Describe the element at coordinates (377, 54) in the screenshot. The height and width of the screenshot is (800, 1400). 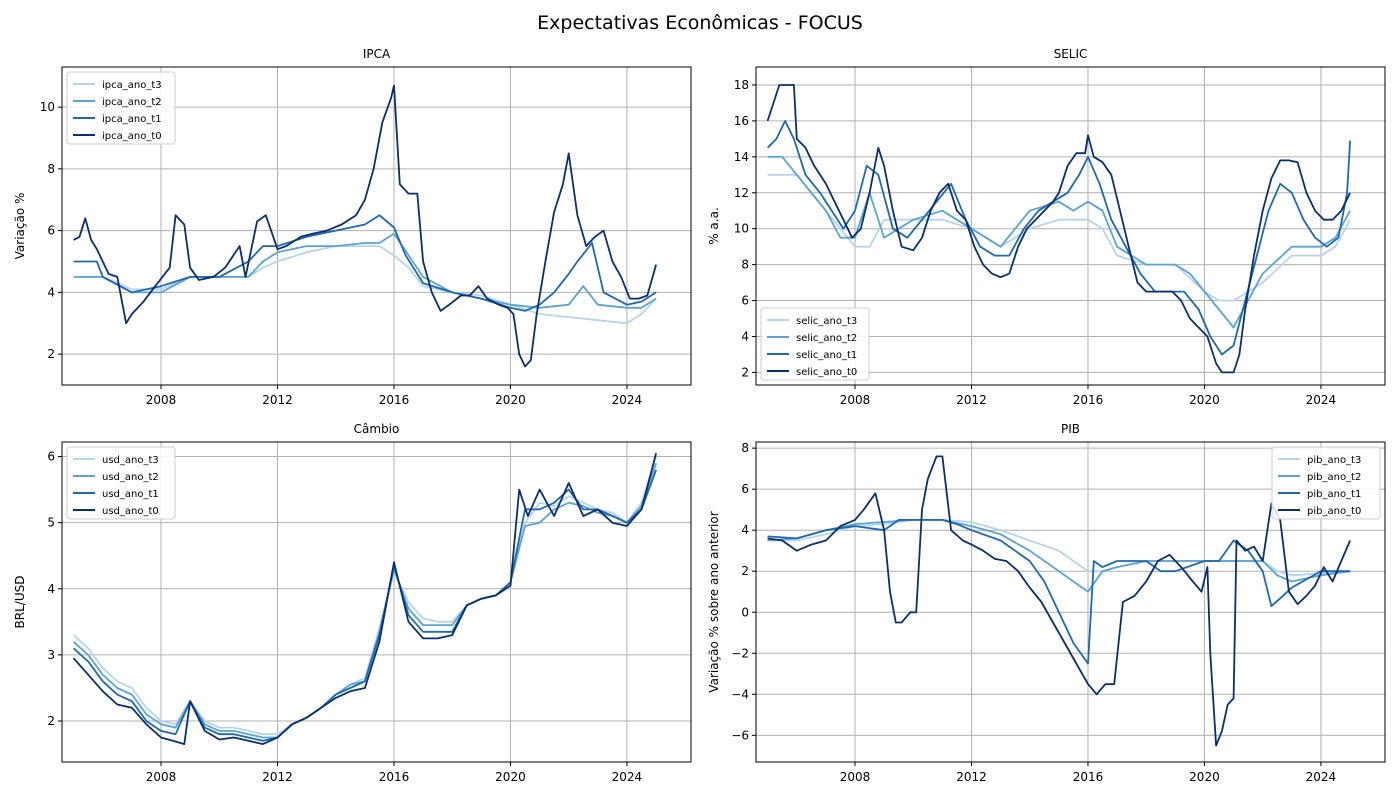
I see `panel-title: IPCA` at that location.